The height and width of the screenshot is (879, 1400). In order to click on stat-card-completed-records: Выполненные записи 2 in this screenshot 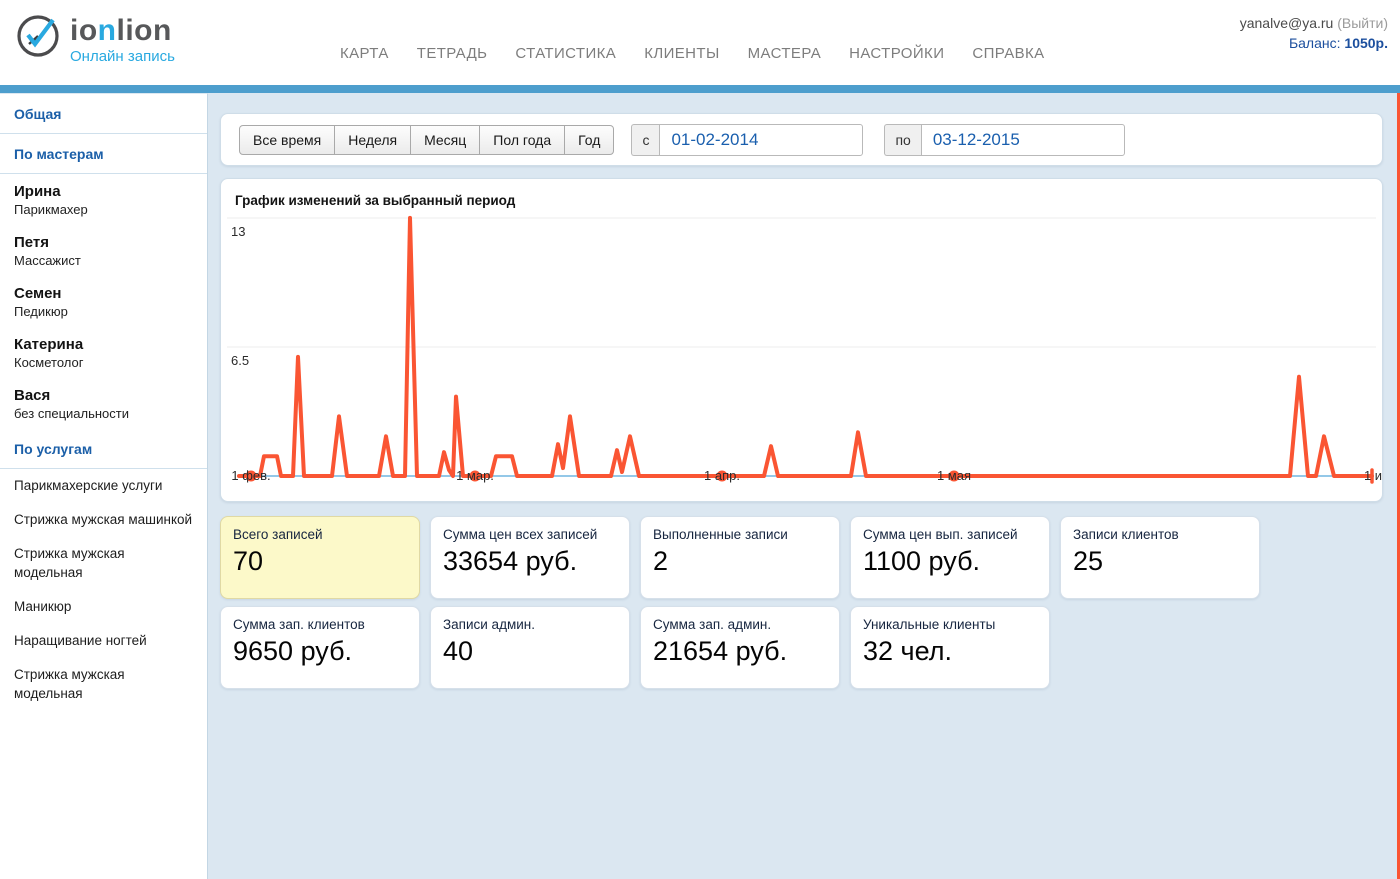, I will do `click(740, 557)`.